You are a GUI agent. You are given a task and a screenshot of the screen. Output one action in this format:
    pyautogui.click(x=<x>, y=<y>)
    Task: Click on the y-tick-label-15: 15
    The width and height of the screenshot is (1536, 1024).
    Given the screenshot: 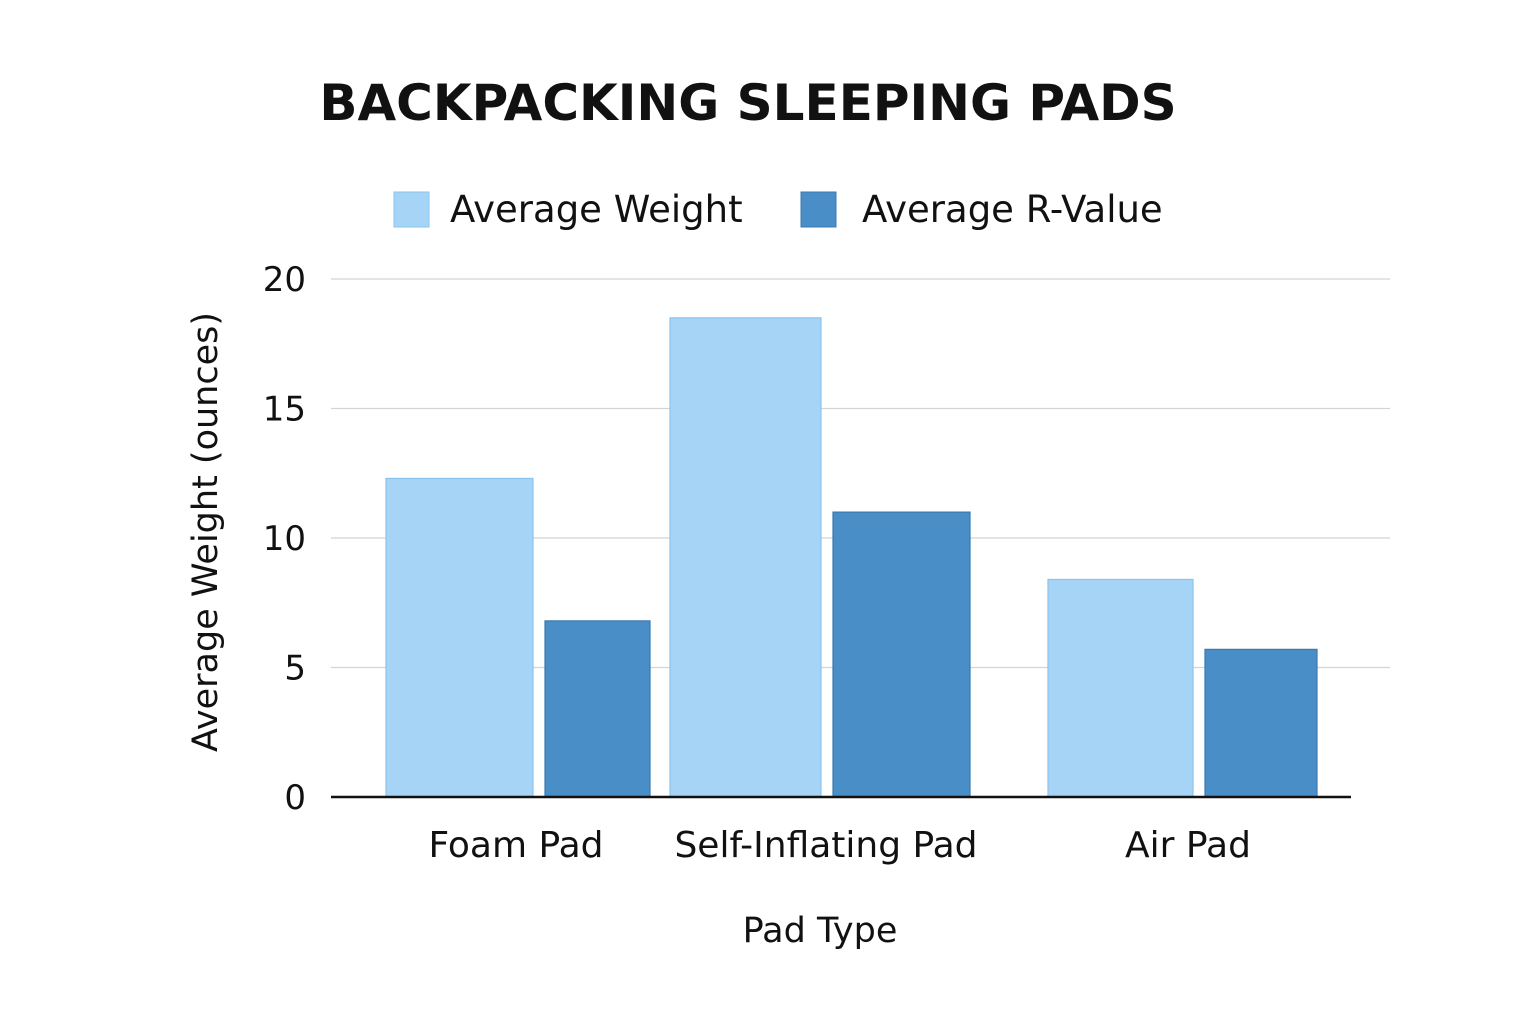 What is the action you would take?
    pyautogui.click(x=284, y=410)
    